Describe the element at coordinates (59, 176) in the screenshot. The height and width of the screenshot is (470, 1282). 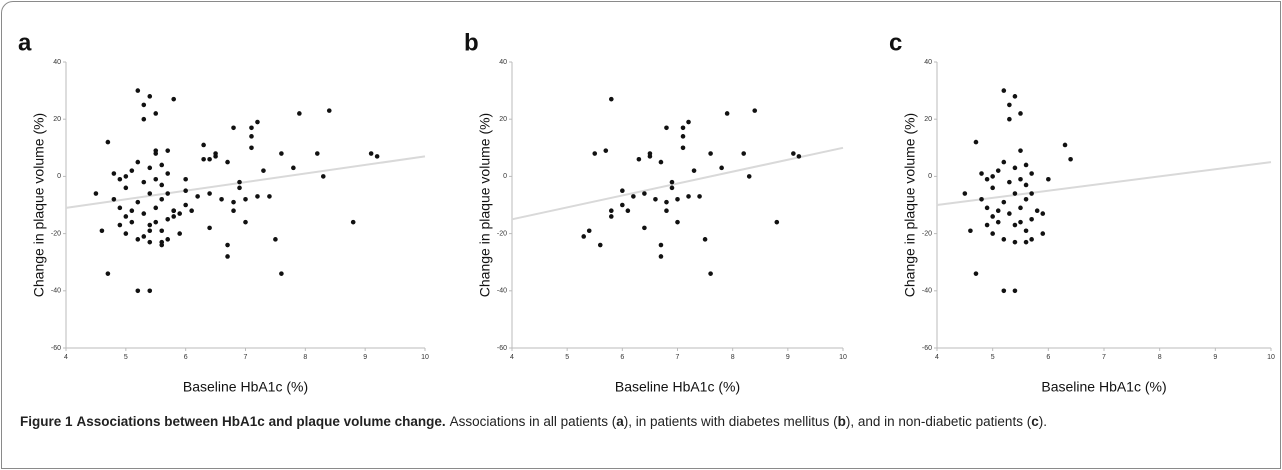
I see `y-tick-label: 0` at that location.